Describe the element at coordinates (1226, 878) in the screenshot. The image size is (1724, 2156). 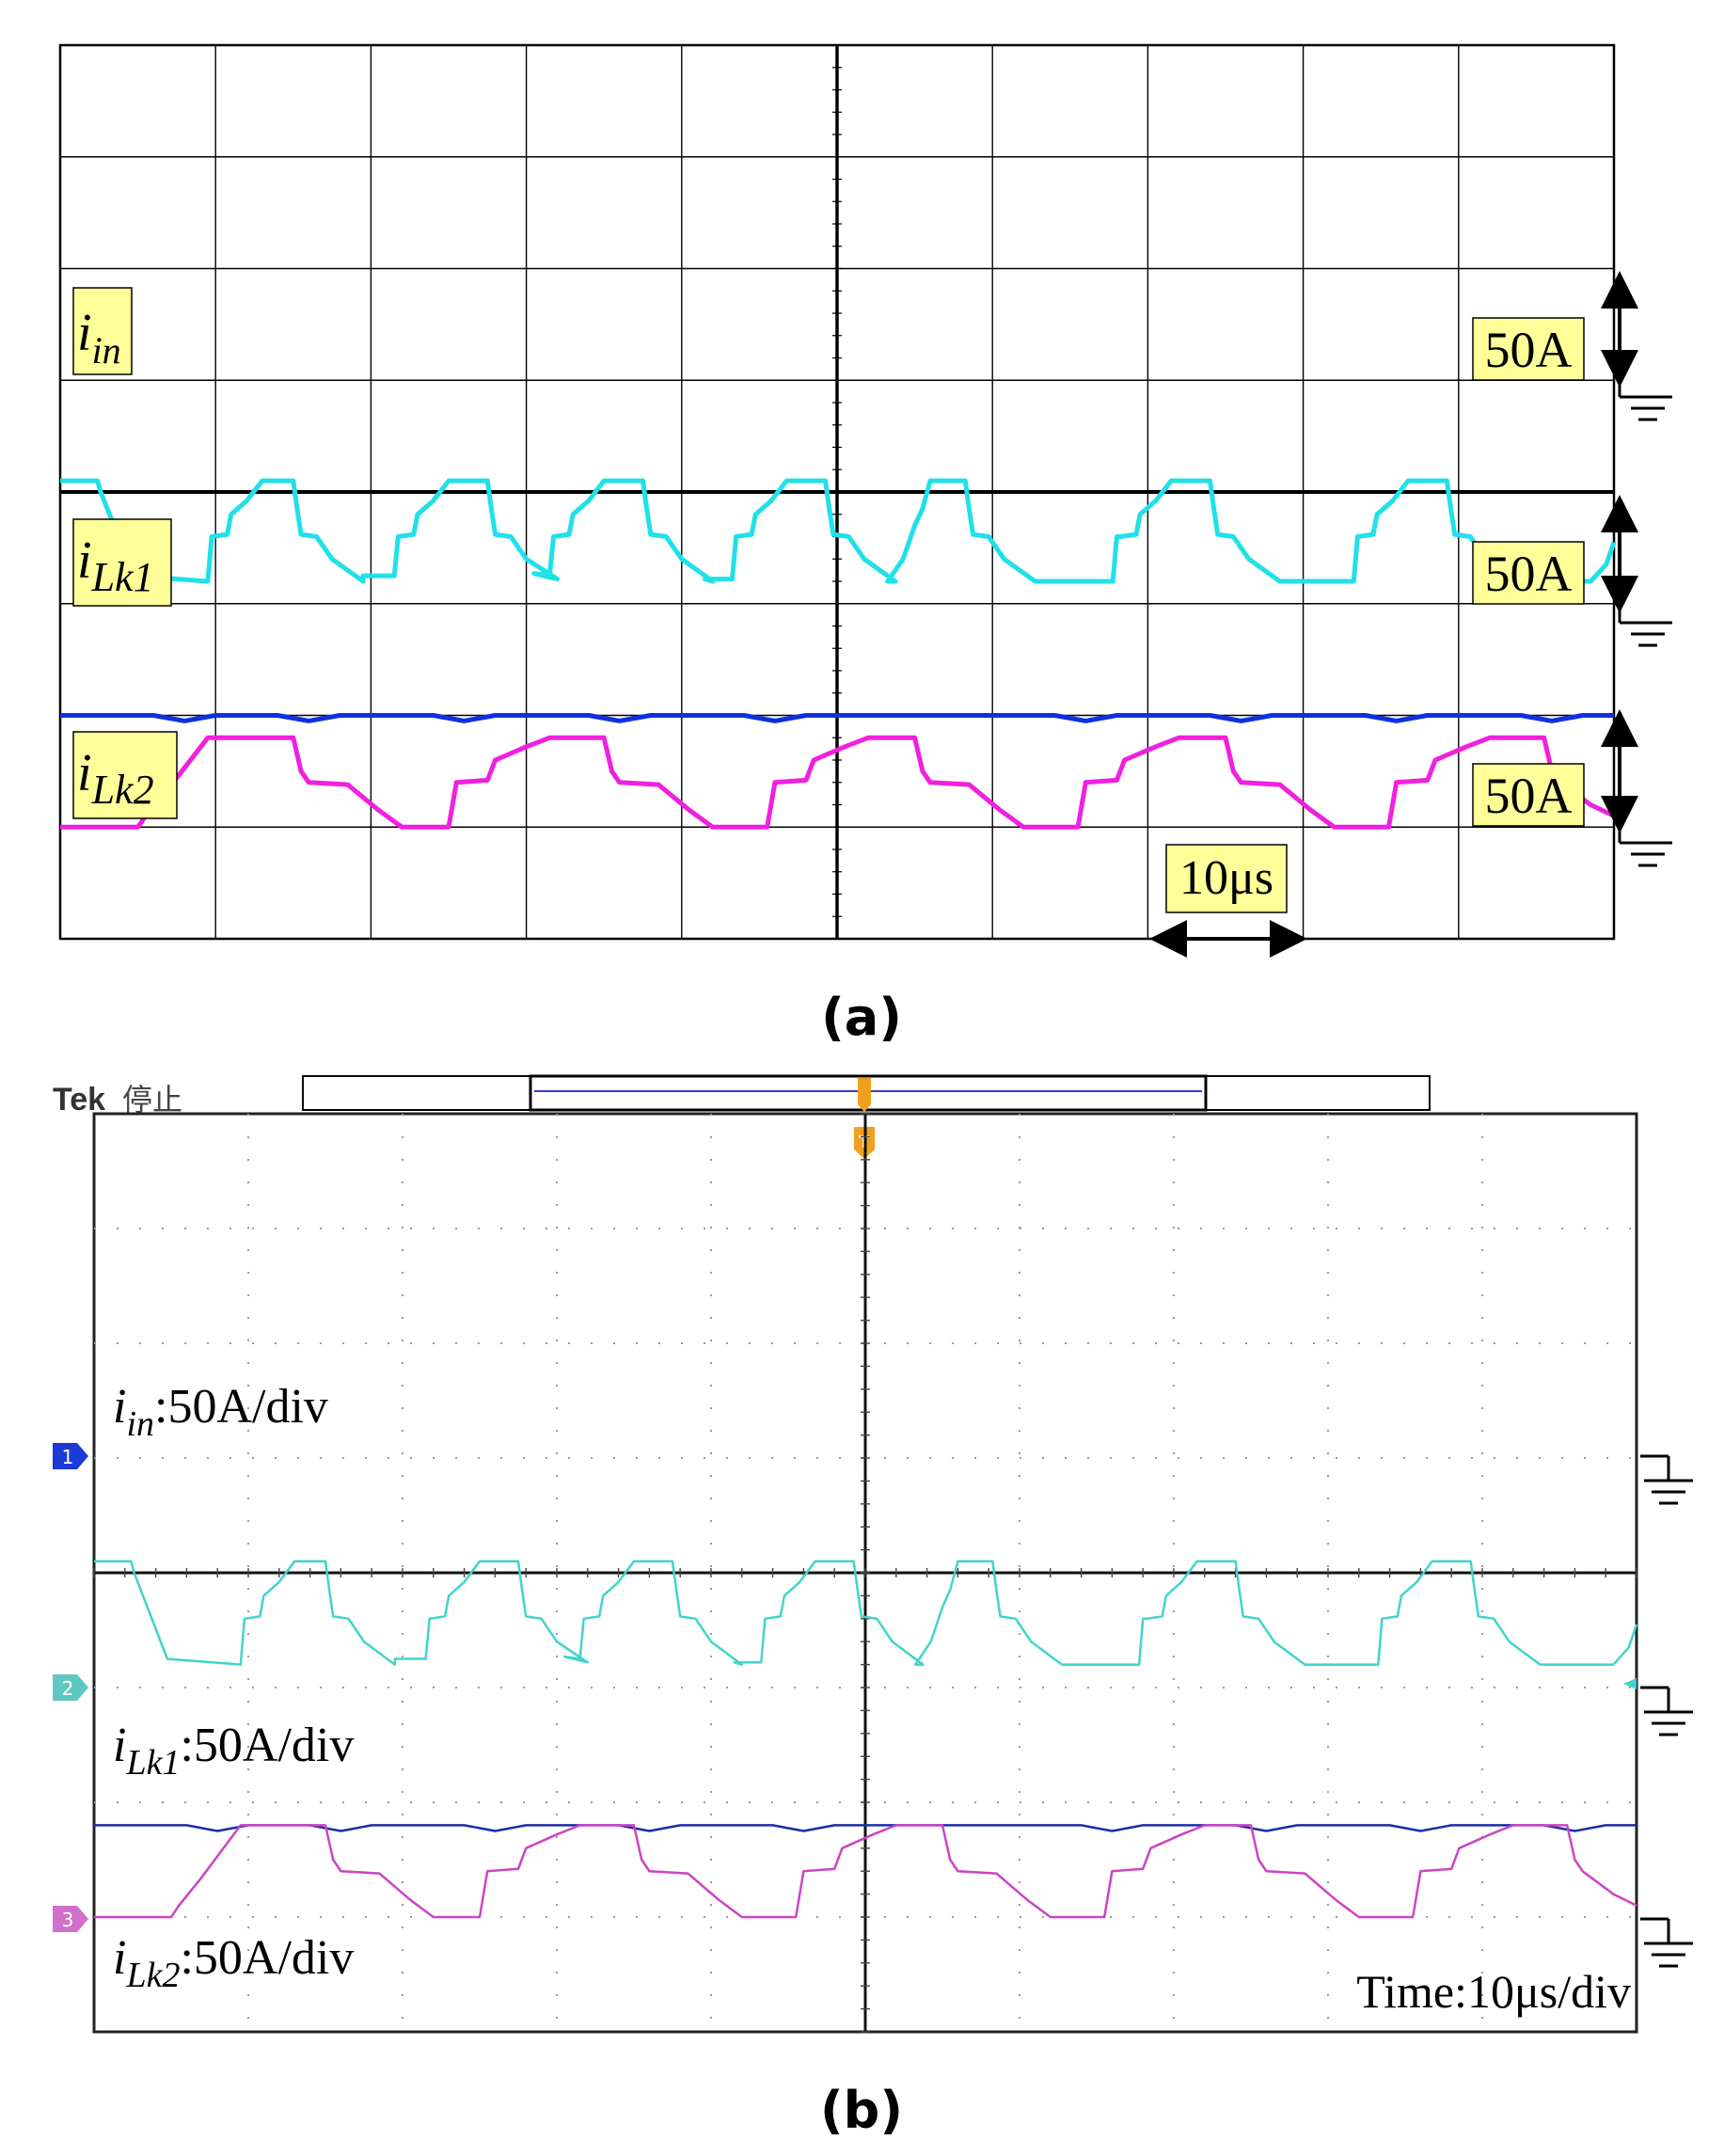
I see `svg-text: 10μs` at that location.